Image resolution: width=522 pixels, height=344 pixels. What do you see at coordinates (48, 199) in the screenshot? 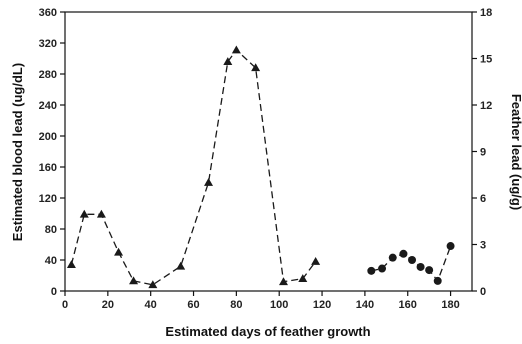
I see `y-tick-label: 120` at bounding box center [48, 199].